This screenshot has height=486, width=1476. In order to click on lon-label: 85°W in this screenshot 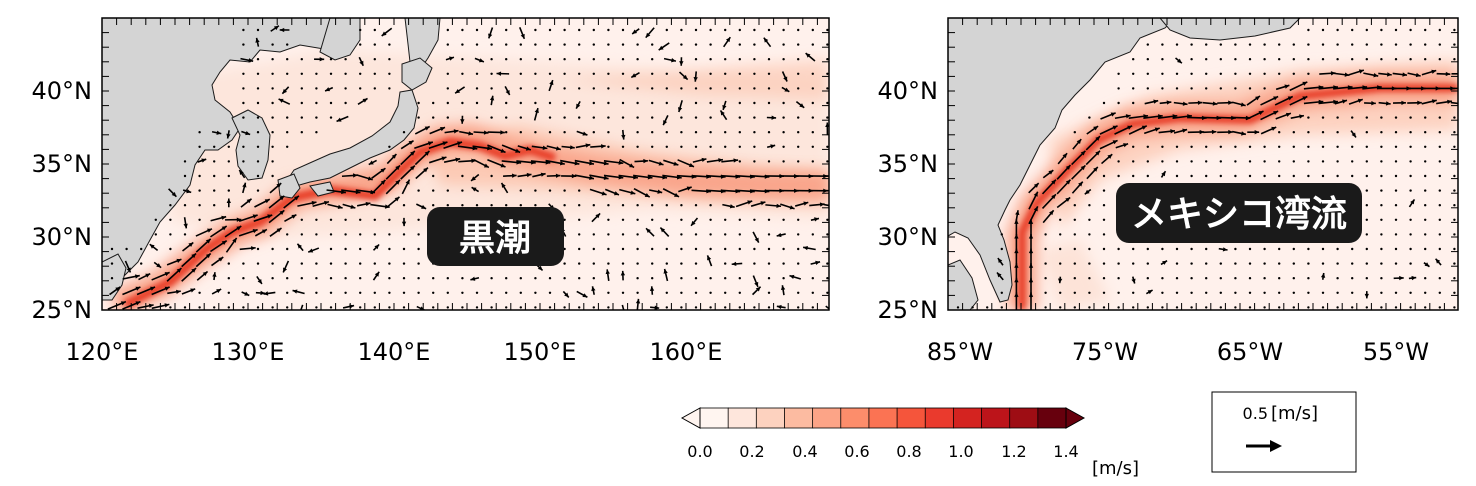, I will do `click(960, 352)`.